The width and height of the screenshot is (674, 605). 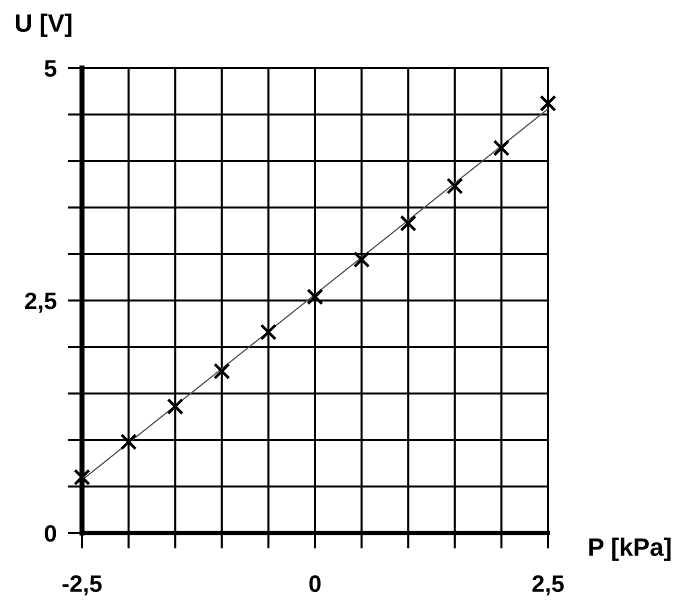 I want to click on y-tick-label: 5, so click(x=50, y=68).